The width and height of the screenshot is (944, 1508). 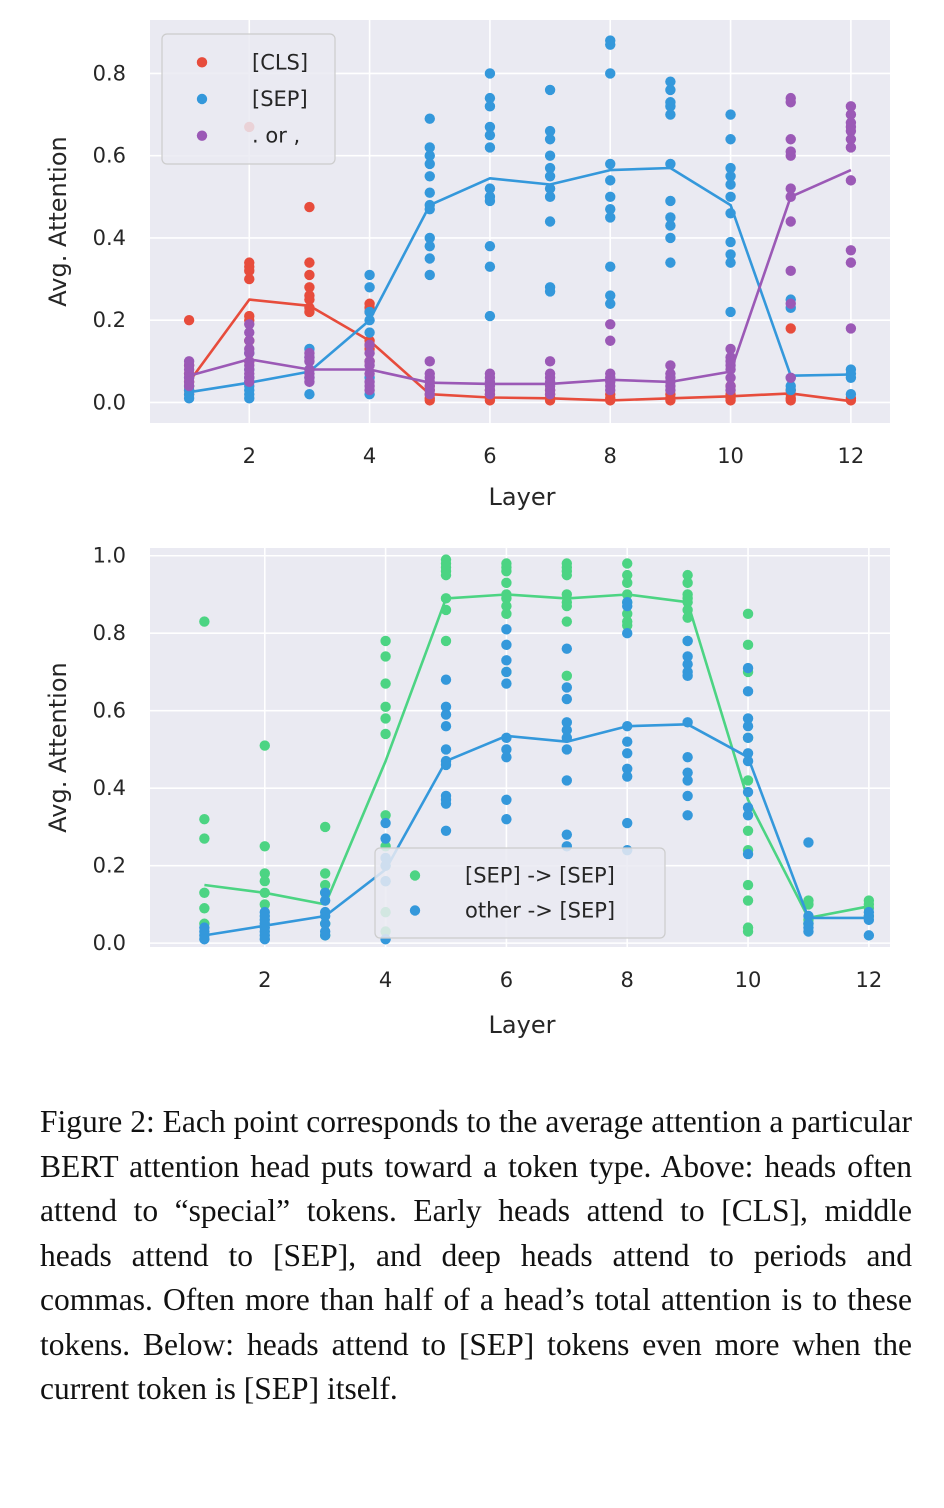 What do you see at coordinates (506, 980) in the screenshot?
I see `x-tick-label: 6` at bounding box center [506, 980].